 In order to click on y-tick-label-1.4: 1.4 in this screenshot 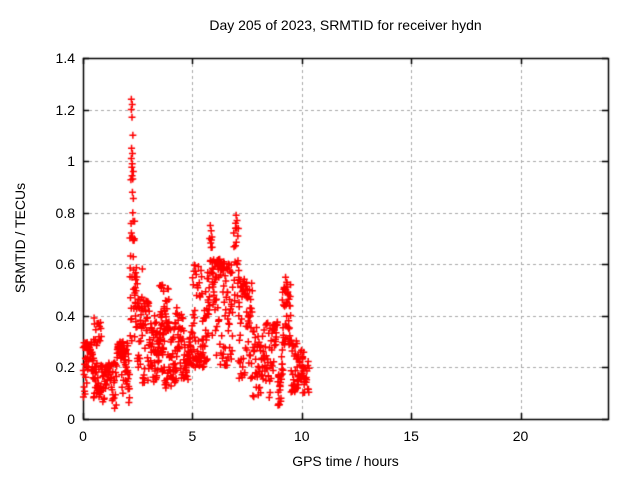, I will do `click(65, 58)`.